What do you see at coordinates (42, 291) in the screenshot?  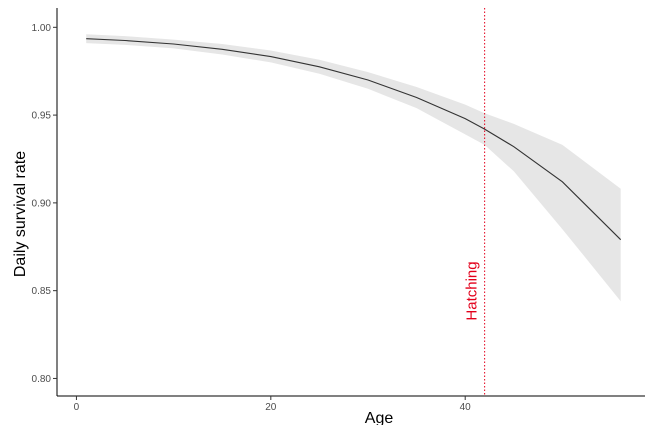 I see `y-tick-label: 0.85` at bounding box center [42, 291].